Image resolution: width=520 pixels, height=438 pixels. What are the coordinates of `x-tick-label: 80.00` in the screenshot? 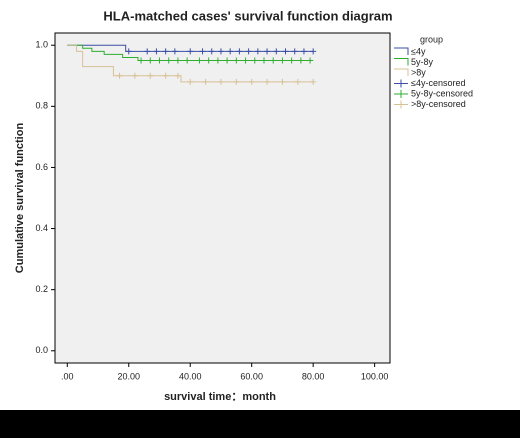 It's located at (313, 376).